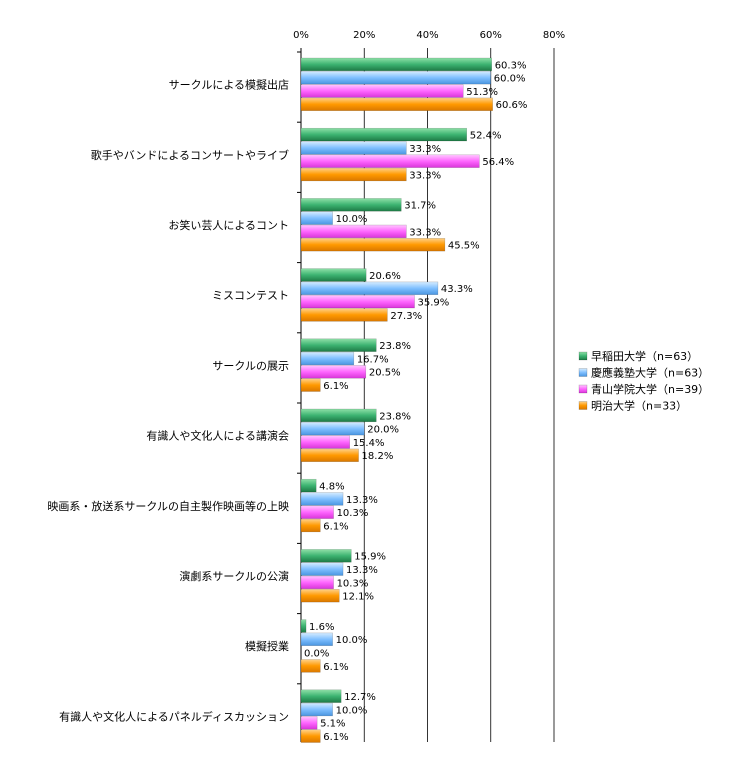 The width and height of the screenshot is (736, 760). What do you see at coordinates (464, 246) in the screenshot?
I see `data-label: 45.5%` at bounding box center [464, 246].